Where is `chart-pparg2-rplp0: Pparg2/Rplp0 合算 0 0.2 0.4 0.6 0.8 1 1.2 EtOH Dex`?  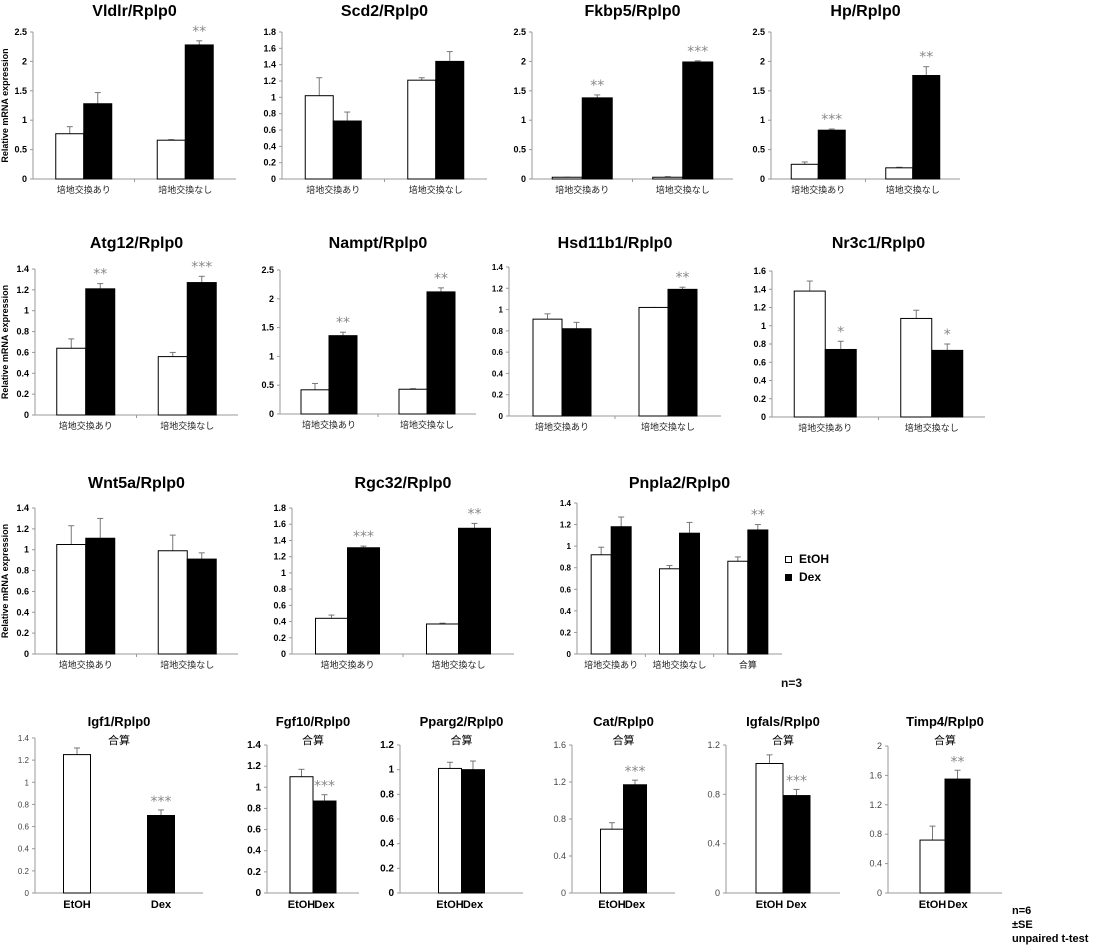
chart-pparg2-rplp0: Pparg2/Rplp0 合算 0 0.2 0.4 0.6 0.8 1 1.2 EtOH Dex is located at coordinates (451, 812).